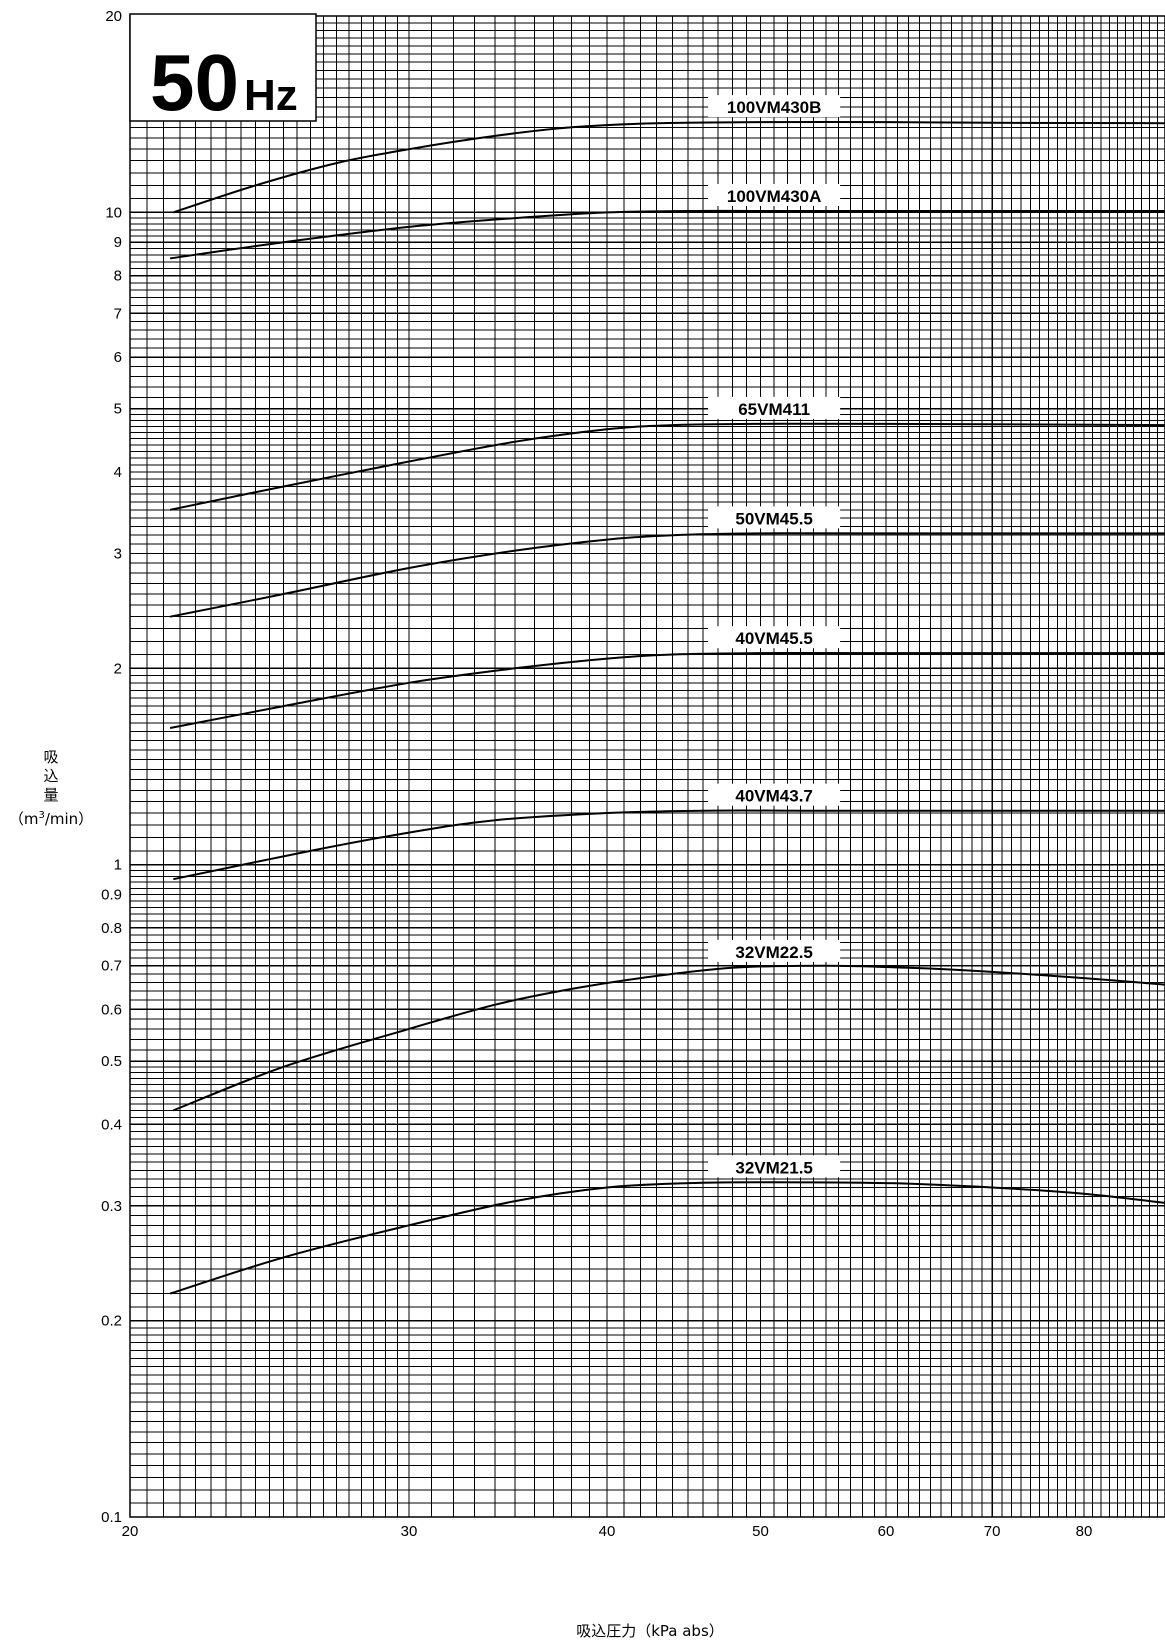  I want to click on x-tick-label: 30, so click(409, 1531).